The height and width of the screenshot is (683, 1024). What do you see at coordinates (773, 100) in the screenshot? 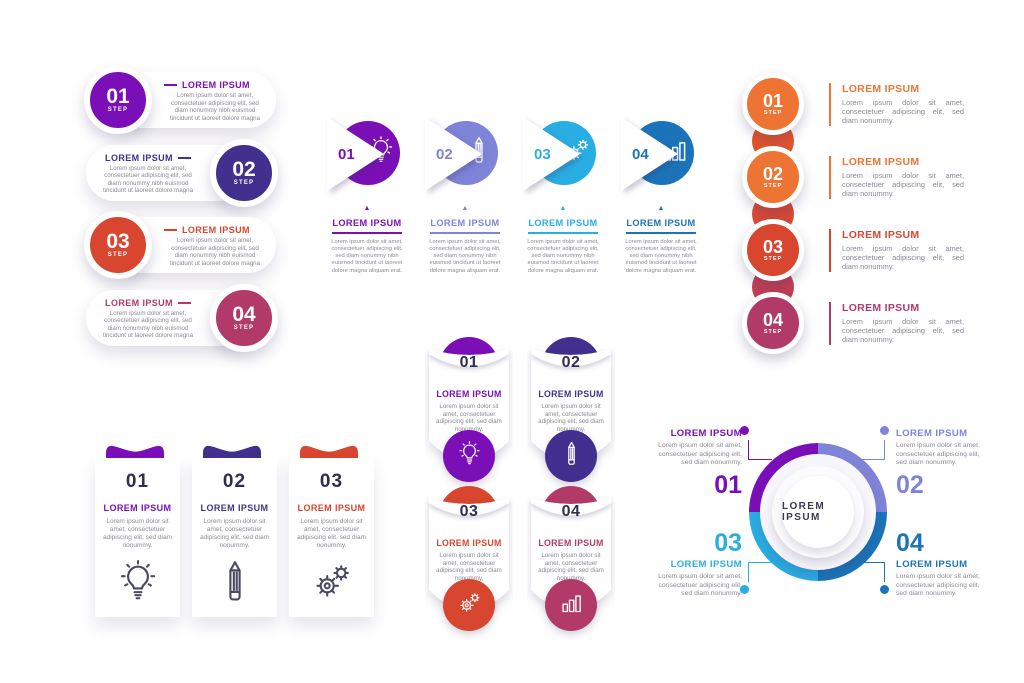
I see `step-number: 01` at bounding box center [773, 100].